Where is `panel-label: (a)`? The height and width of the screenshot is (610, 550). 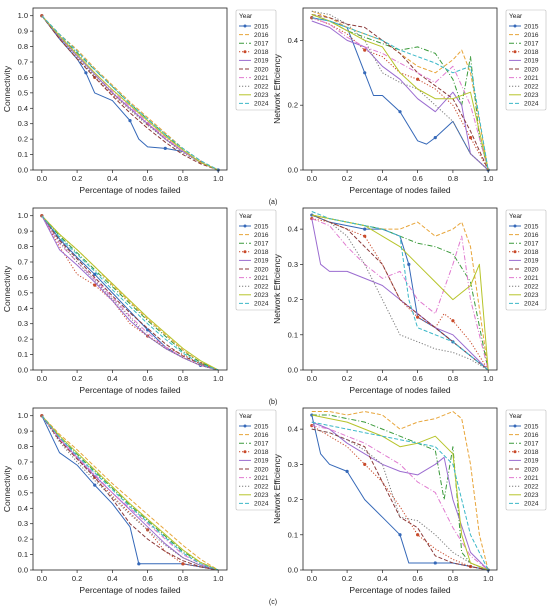 panel-label: (a) is located at coordinates (273, 202).